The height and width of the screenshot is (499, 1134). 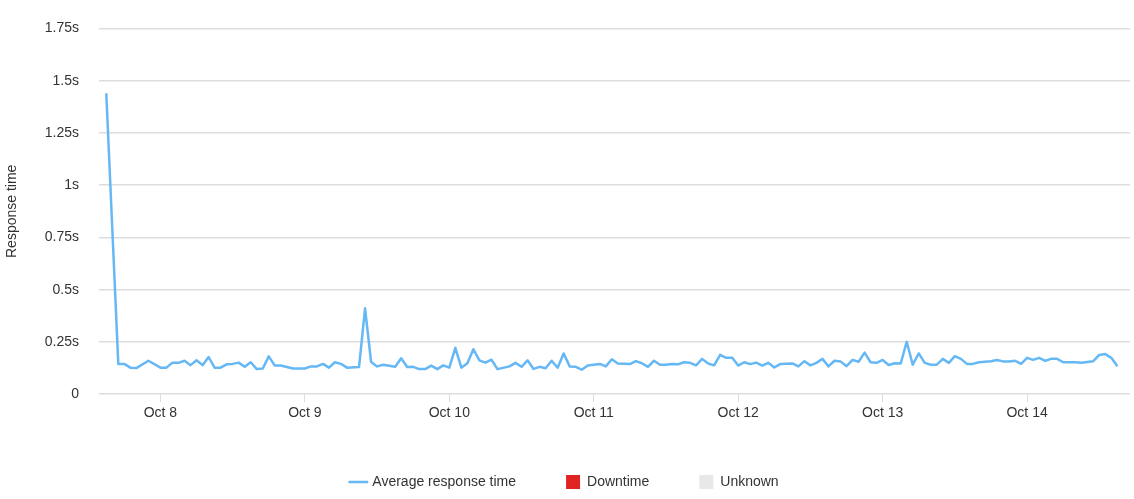 What do you see at coordinates (62, 131) in the screenshot?
I see `y-tick-label: 1.25s` at bounding box center [62, 131].